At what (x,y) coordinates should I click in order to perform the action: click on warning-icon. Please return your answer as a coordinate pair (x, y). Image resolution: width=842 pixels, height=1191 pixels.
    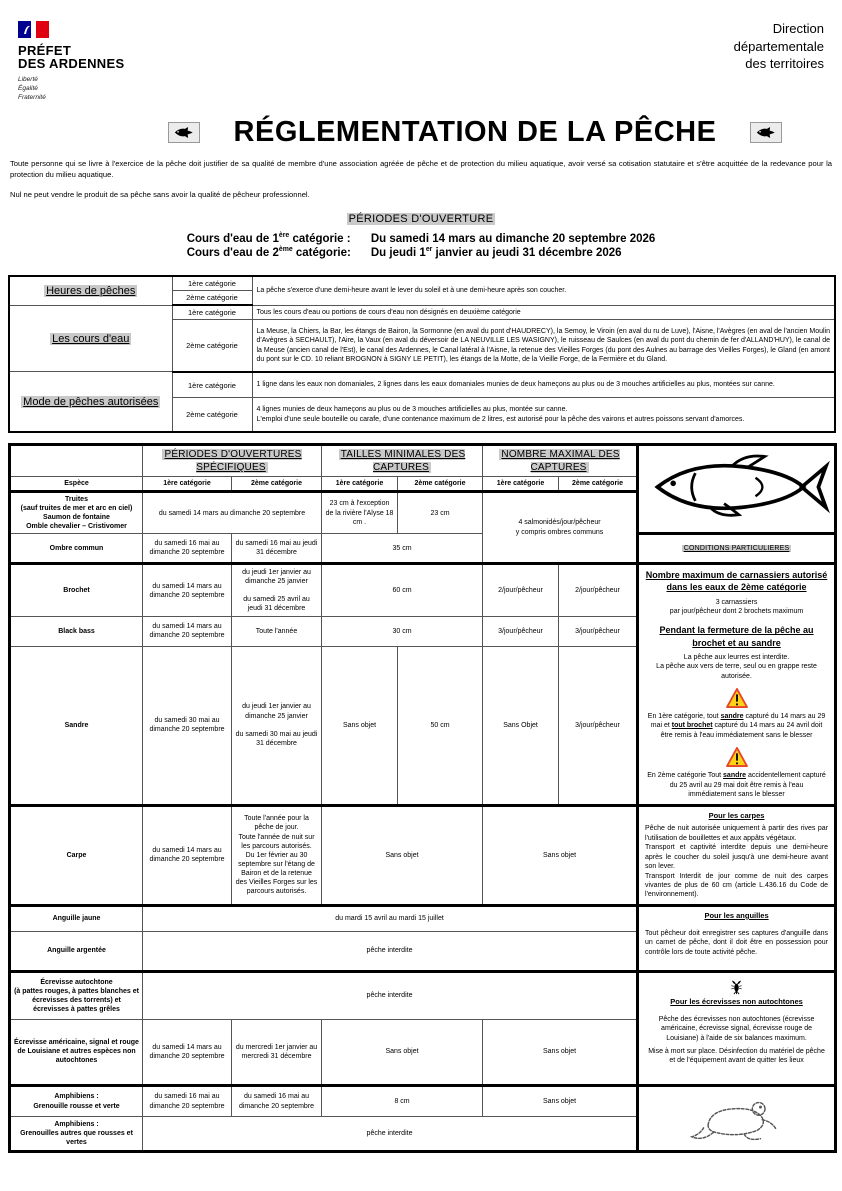
    Looking at the image, I should click on (736, 698).